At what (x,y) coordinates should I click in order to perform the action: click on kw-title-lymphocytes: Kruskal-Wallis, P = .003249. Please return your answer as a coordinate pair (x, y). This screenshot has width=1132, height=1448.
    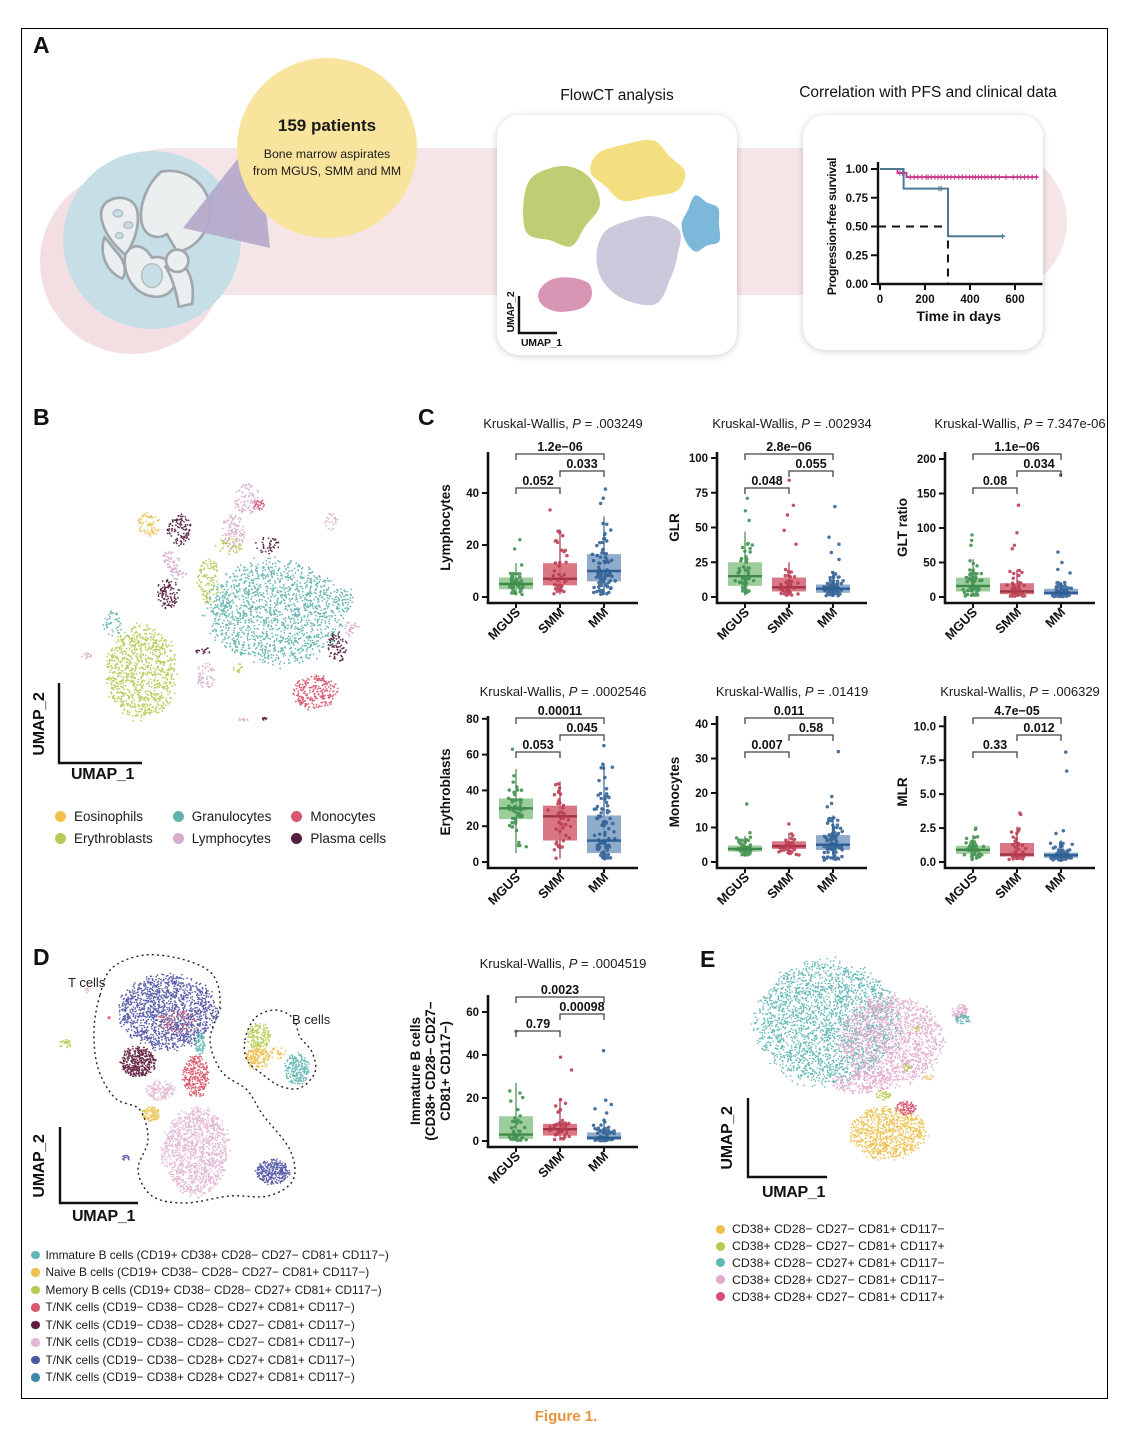
    Looking at the image, I should click on (563, 423).